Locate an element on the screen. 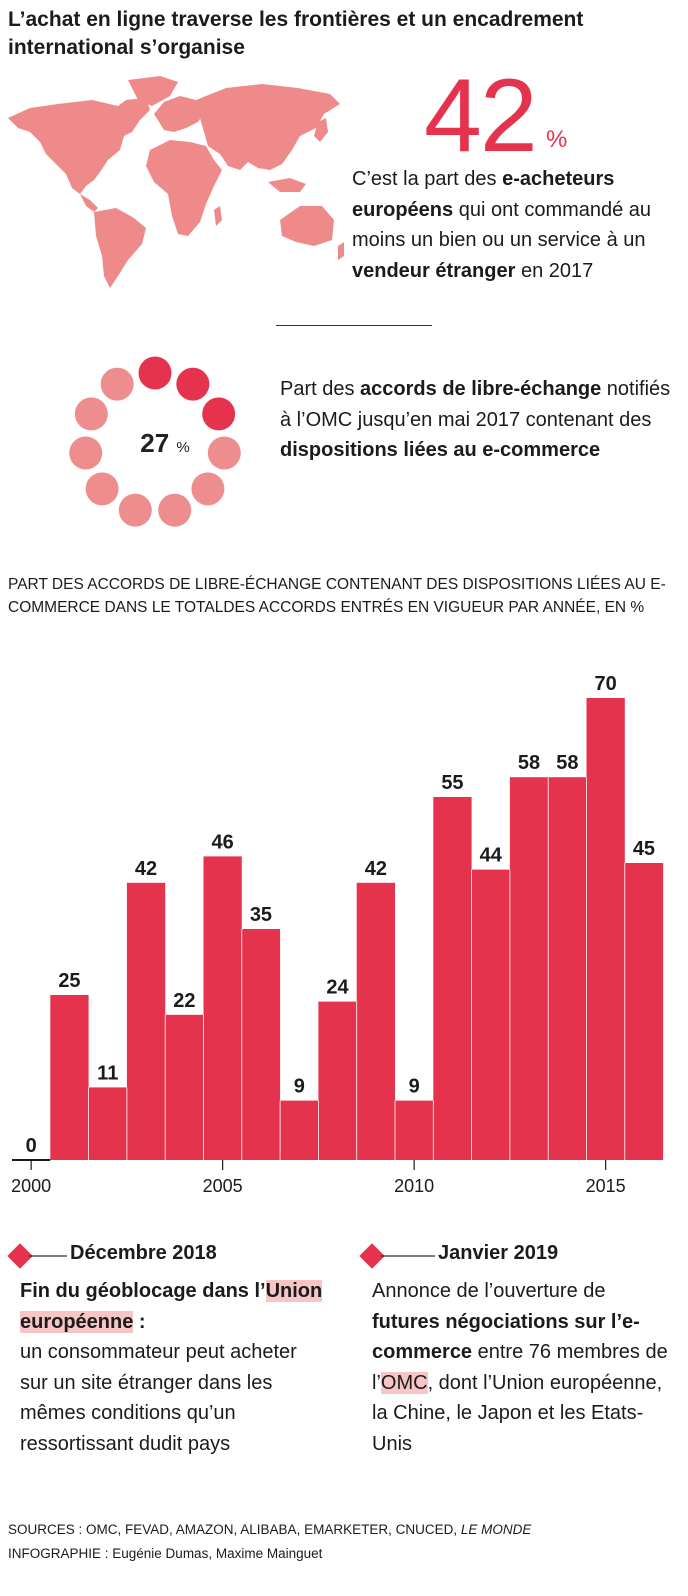  section-divider is located at coordinates (354, 325).